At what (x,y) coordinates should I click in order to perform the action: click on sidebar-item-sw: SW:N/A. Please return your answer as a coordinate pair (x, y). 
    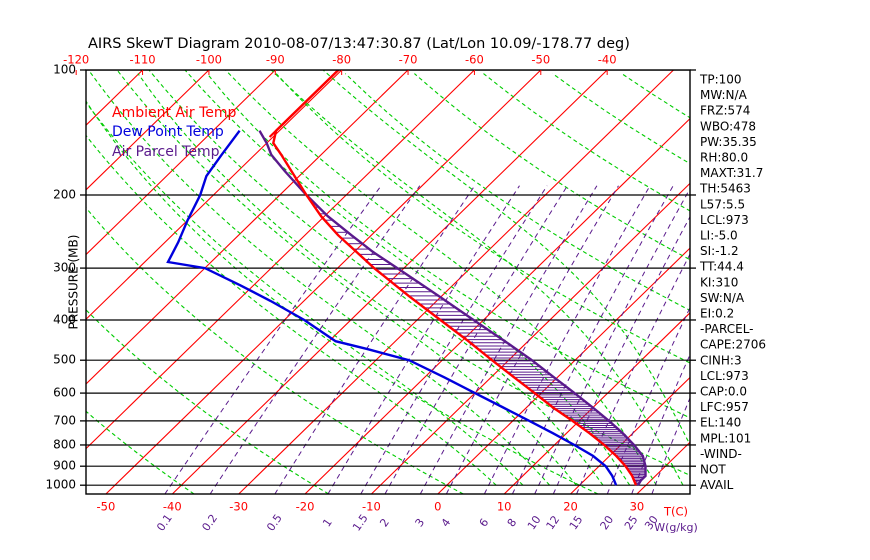
    Looking at the image, I should click on (722, 298).